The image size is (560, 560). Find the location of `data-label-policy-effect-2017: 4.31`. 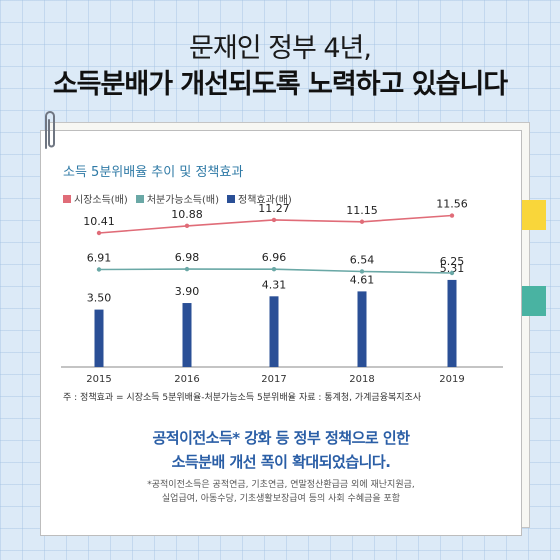

data-label-policy-effect-2017: 4.31 is located at coordinates (274, 284).